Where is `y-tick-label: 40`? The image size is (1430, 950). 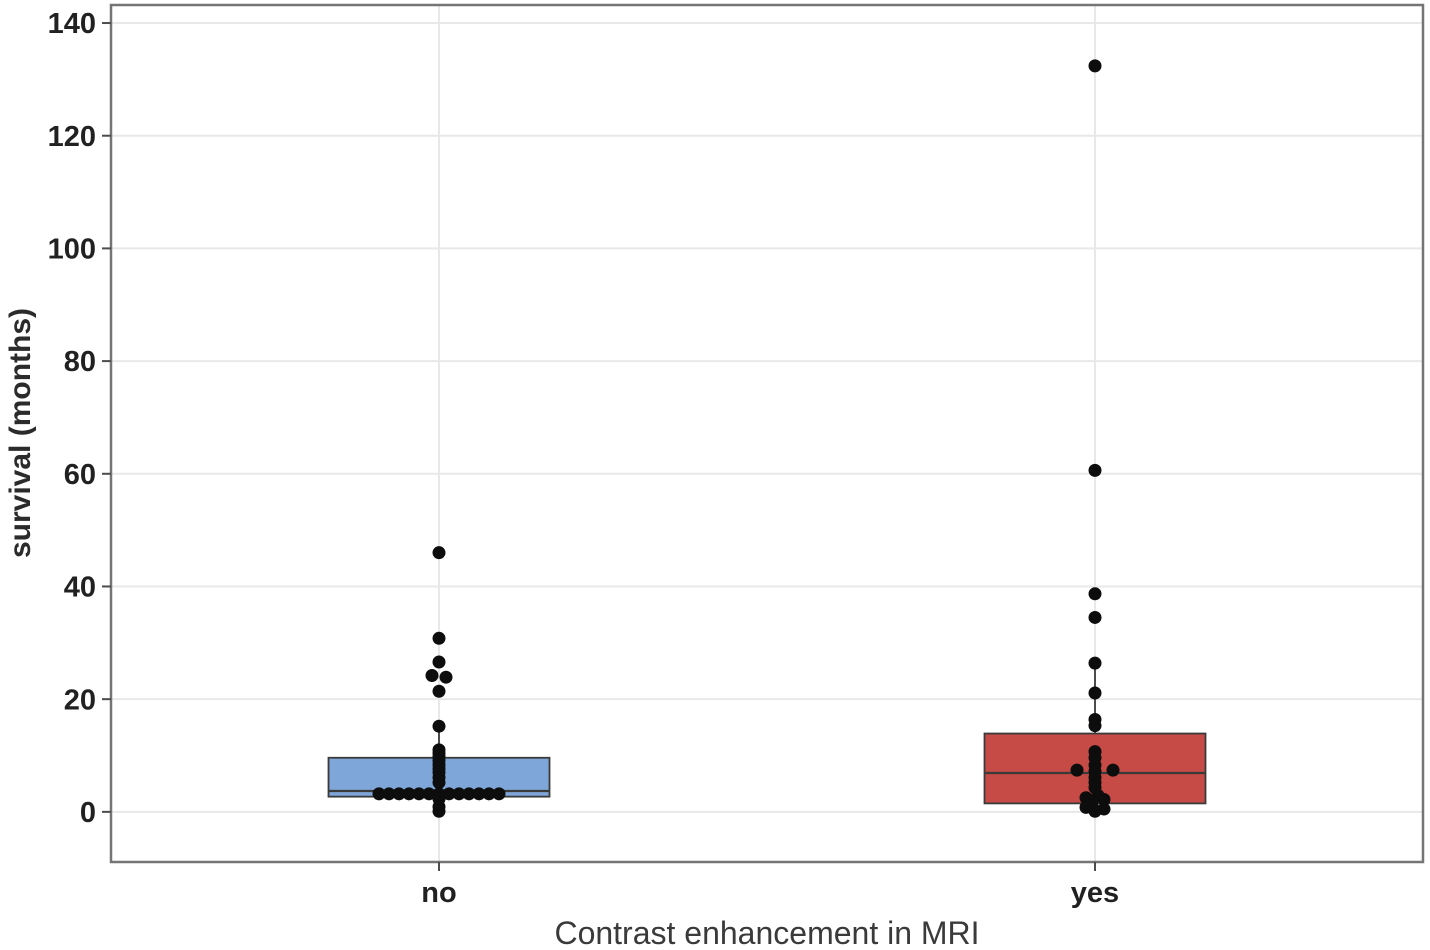 y-tick-label: 40 is located at coordinates (80, 588).